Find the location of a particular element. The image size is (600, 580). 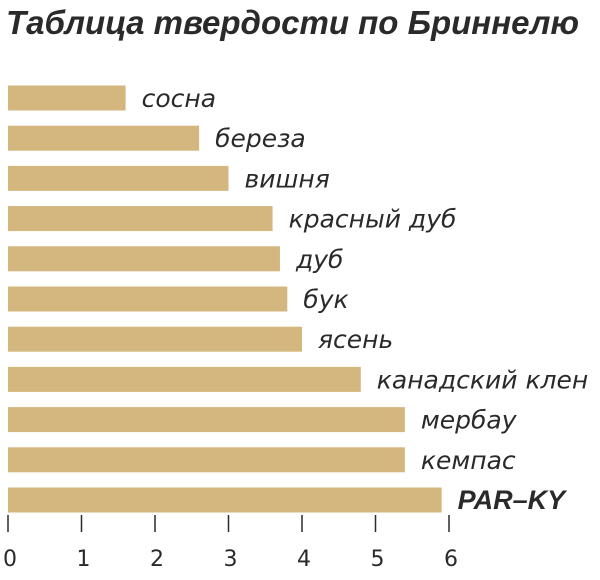

bar-label: красный дуб is located at coordinates (373, 219).